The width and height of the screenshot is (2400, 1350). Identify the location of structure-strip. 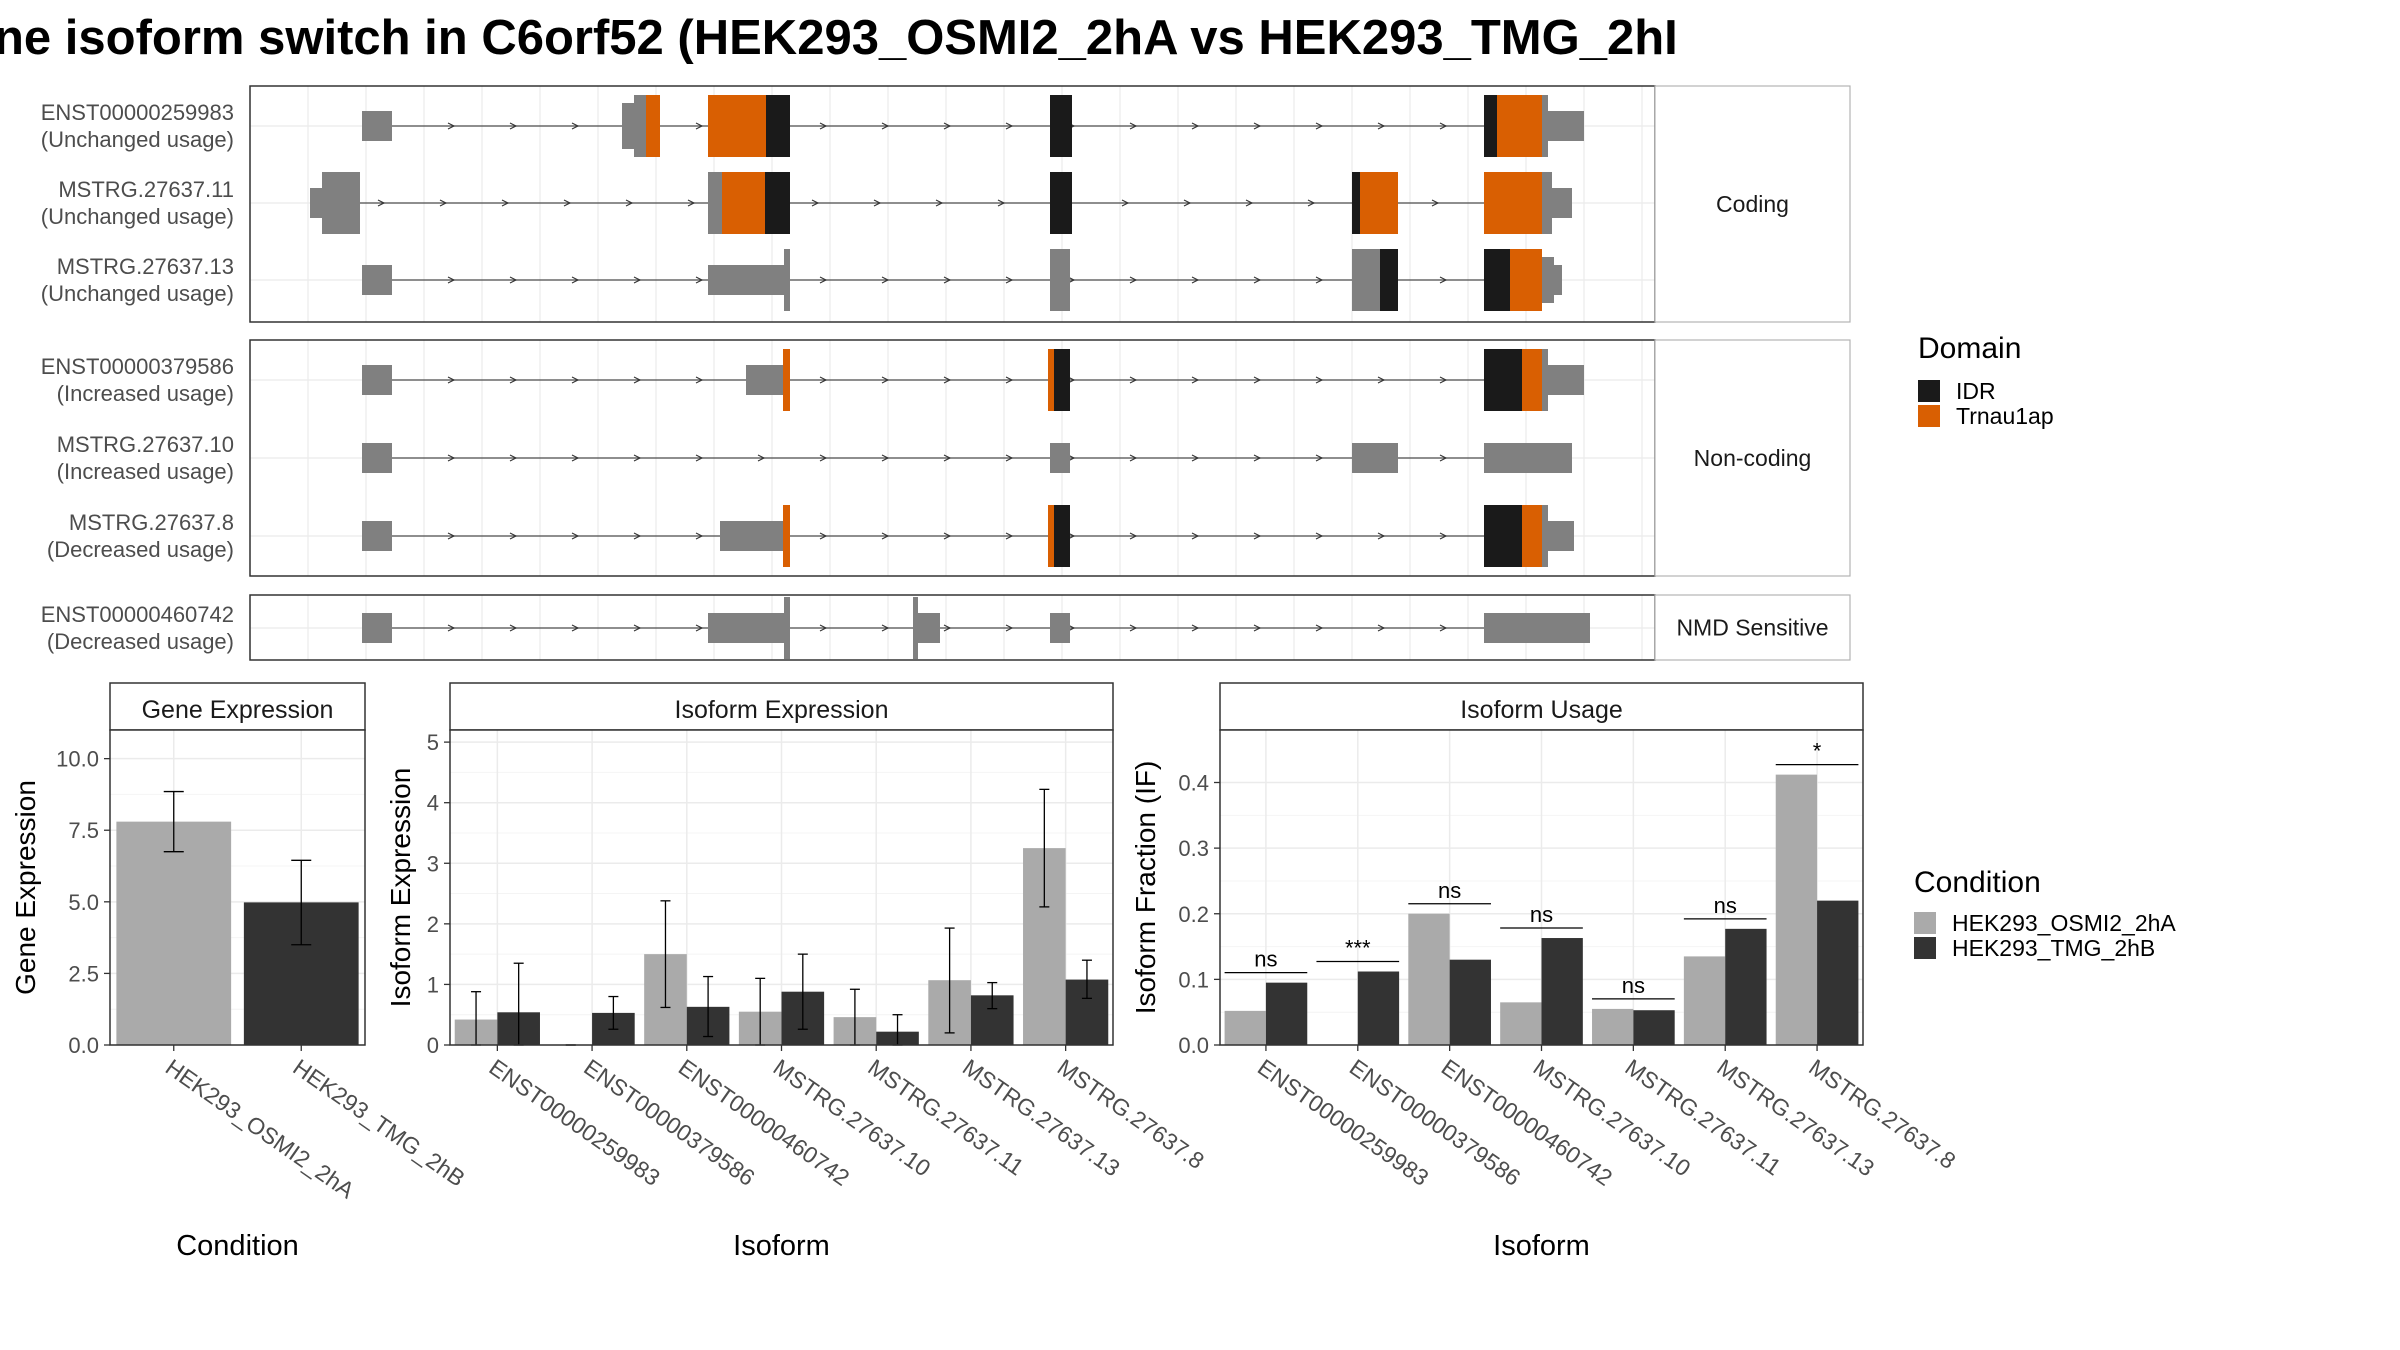
(1752, 458).